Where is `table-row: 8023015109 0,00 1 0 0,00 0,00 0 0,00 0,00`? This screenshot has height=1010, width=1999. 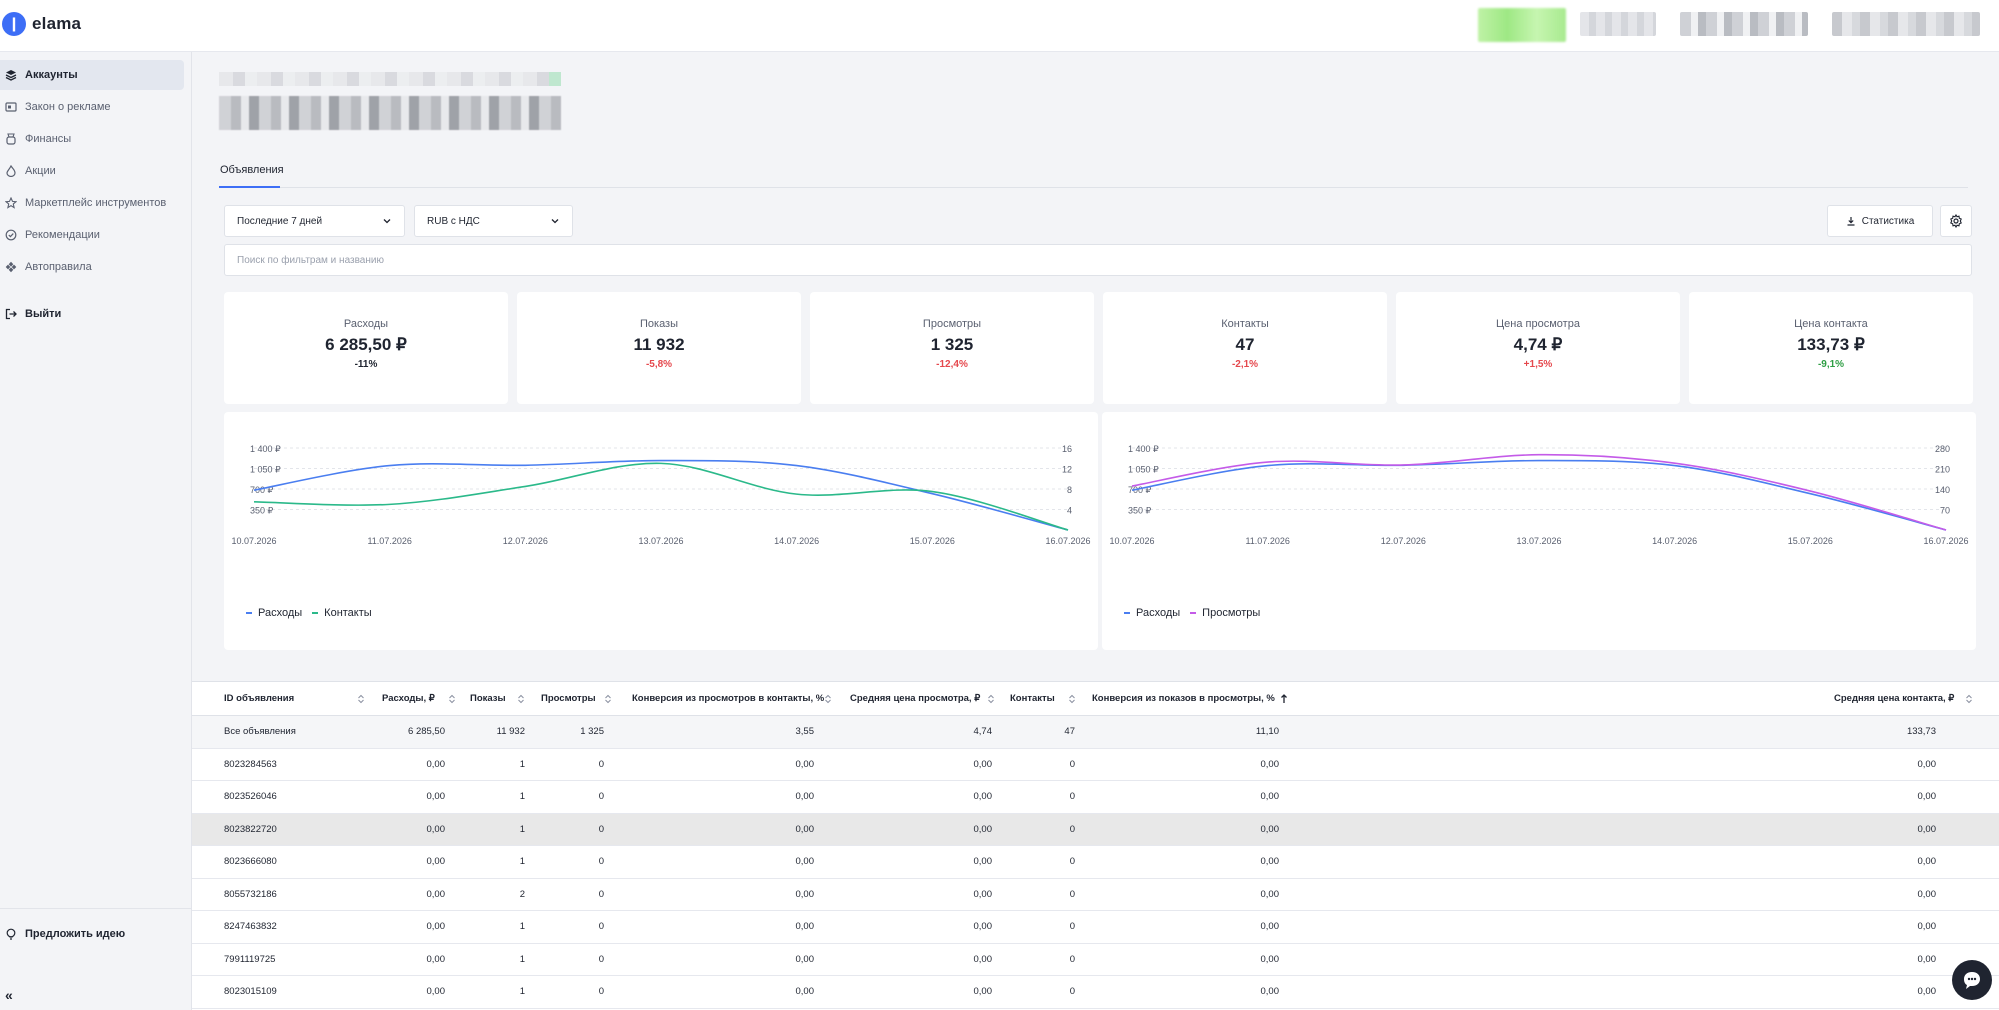
table-row: 8023015109 0,00 1 0 0,00 0,00 0 0,00 0,00 is located at coordinates (1095, 992).